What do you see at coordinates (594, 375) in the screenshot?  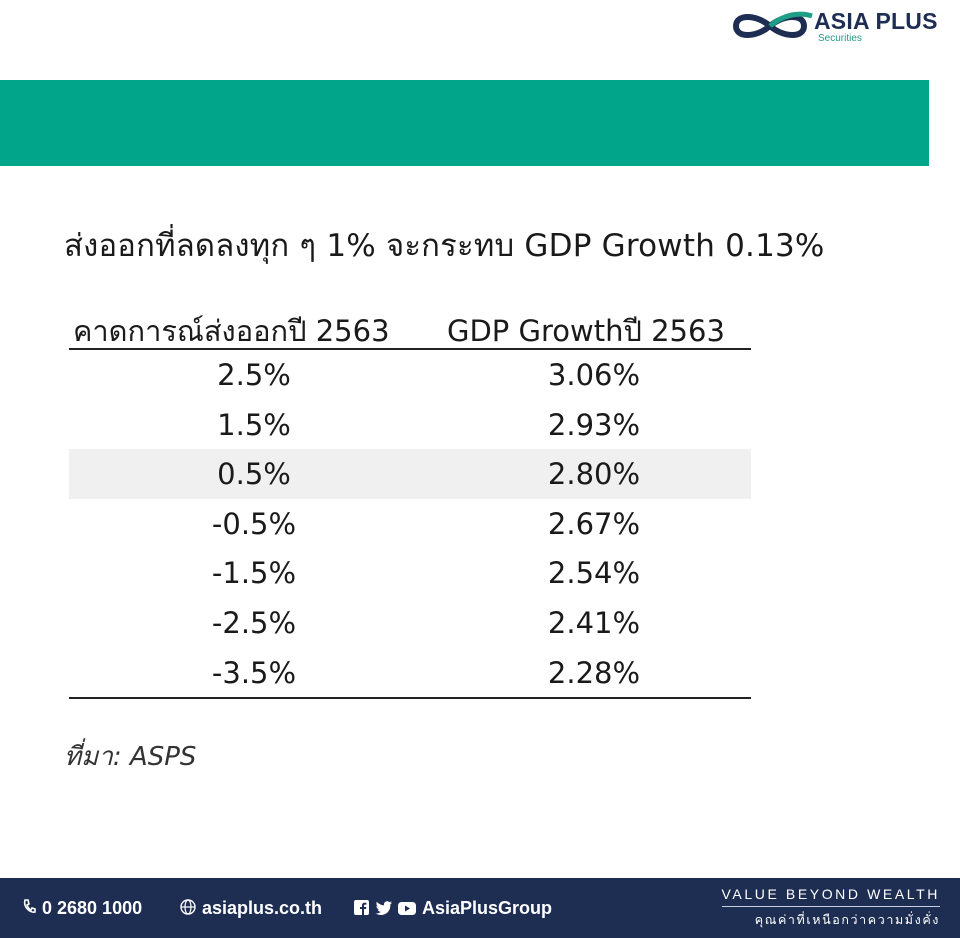 I see `gdp-value: 3.06%` at bounding box center [594, 375].